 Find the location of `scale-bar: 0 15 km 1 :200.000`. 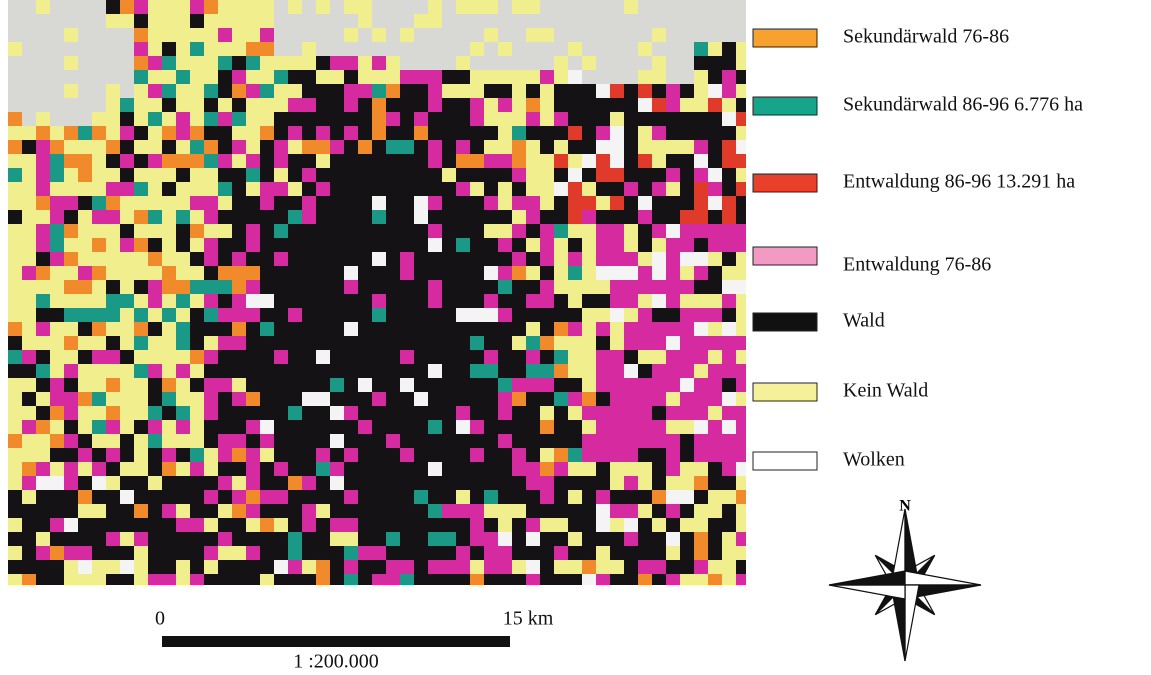

scale-bar: 0 15 km 1 :200.000 is located at coordinates (354, 640).